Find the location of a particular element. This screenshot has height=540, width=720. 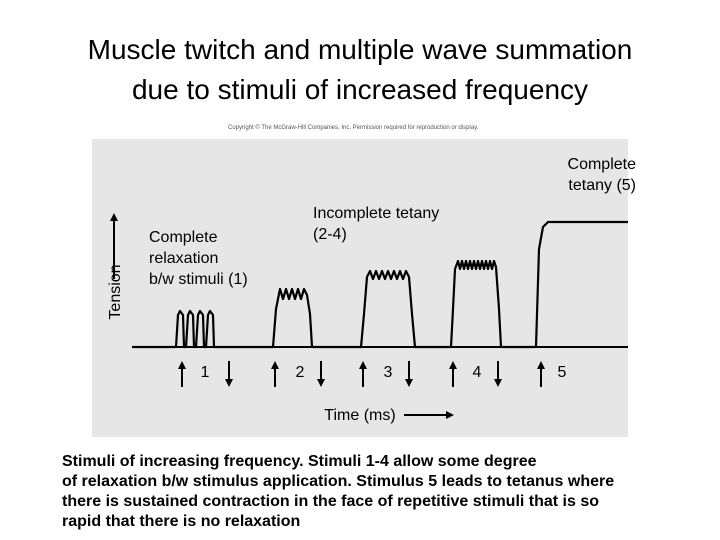

complete-tetany-label: Complete tetany (5) is located at coordinates (602, 175).